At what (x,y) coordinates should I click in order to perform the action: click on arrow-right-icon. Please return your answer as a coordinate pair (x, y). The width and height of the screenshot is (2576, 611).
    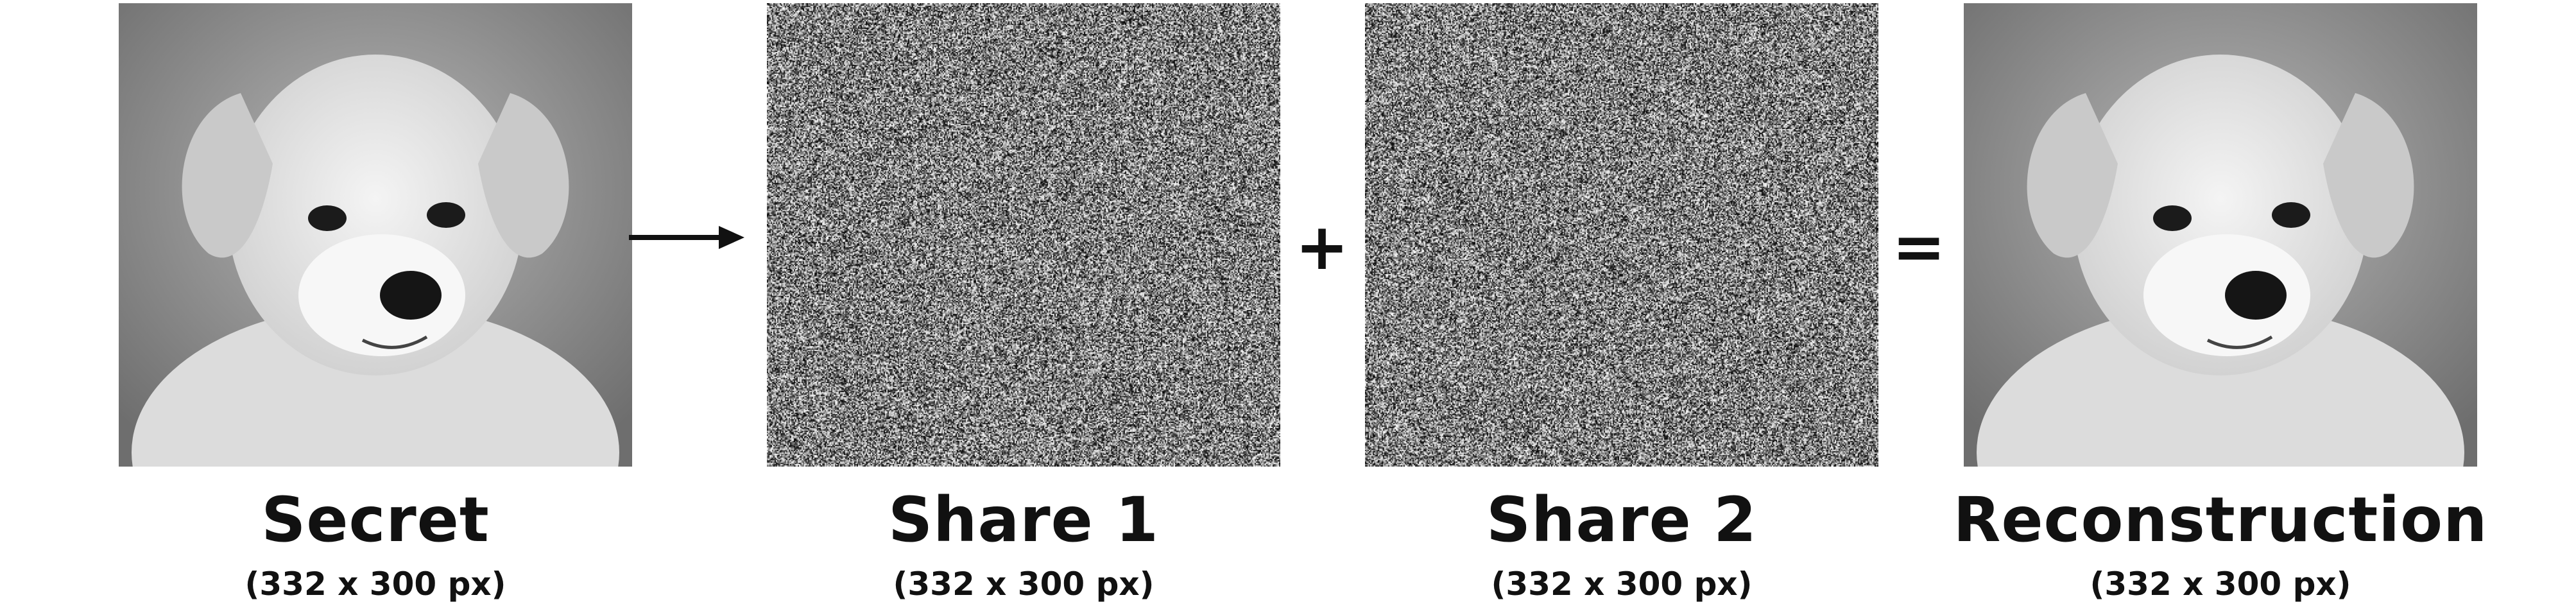
    Looking at the image, I should click on (686, 238).